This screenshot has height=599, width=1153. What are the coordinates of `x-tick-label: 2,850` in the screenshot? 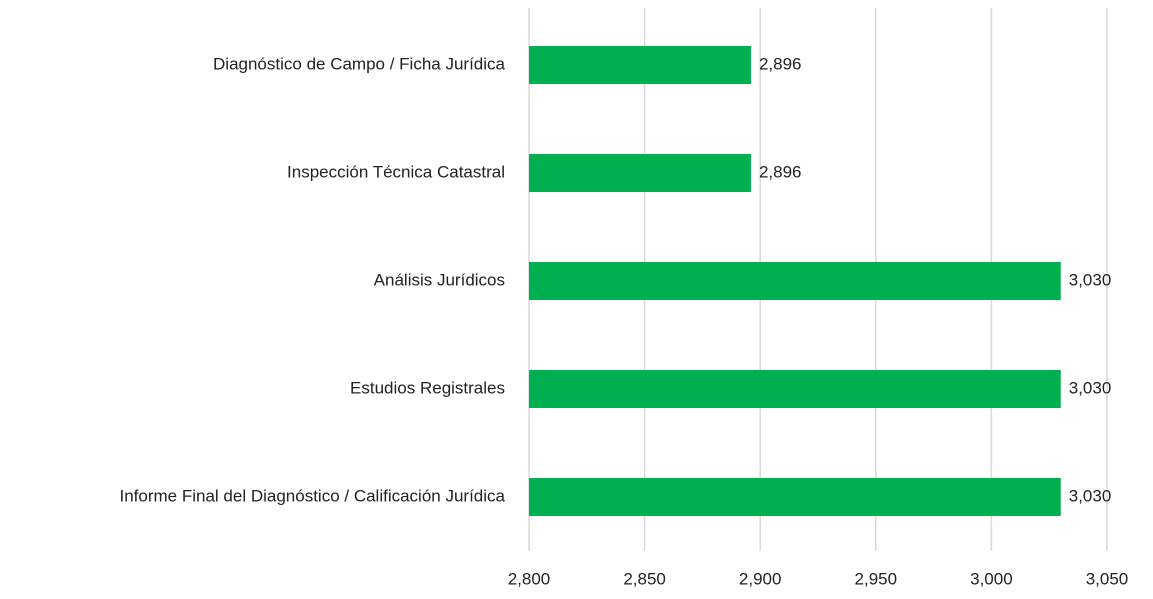 It's located at (644, 578).